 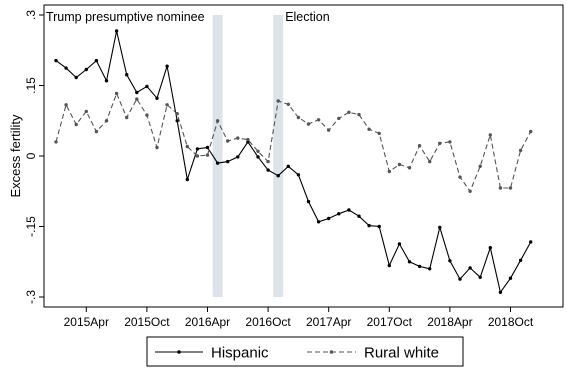 What do you see at coordinates (15, 156) in the screenshot?
I see `y-axis-title: Excess fertility` at bounding box center [15, 156].